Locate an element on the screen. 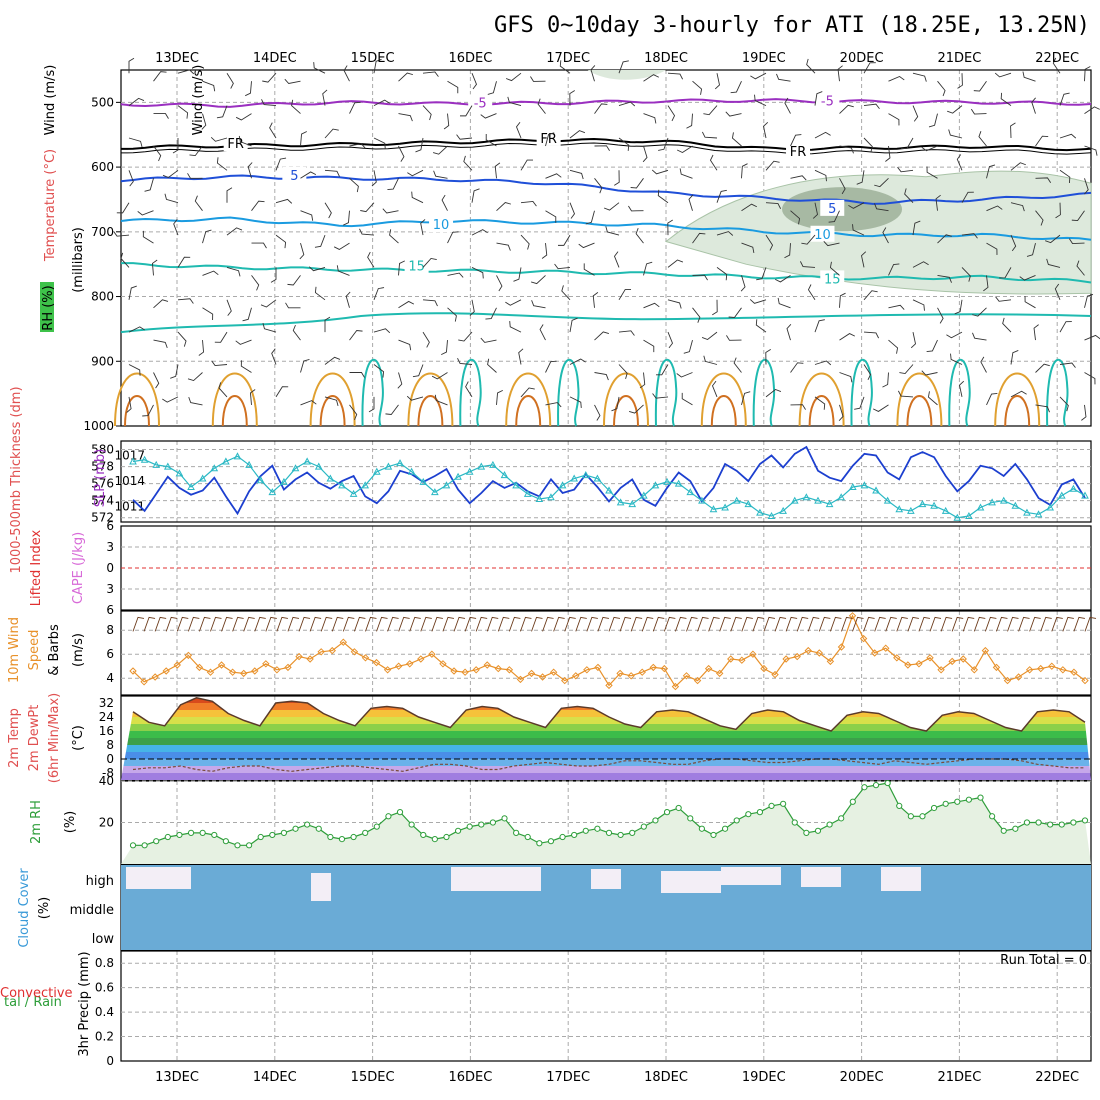  rh-area is located at coordinates (606, 823).